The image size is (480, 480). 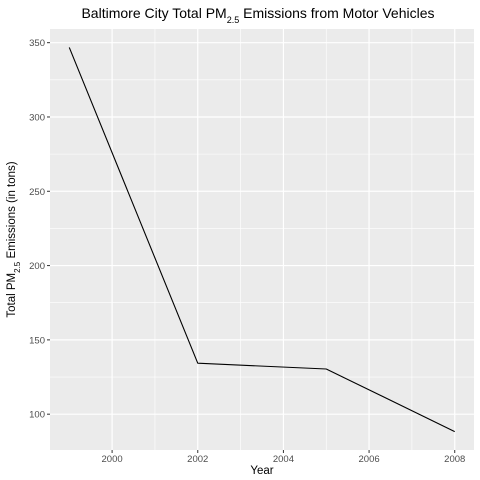 I want to click on y-tick-label: 250, so click(x=37, y=192).